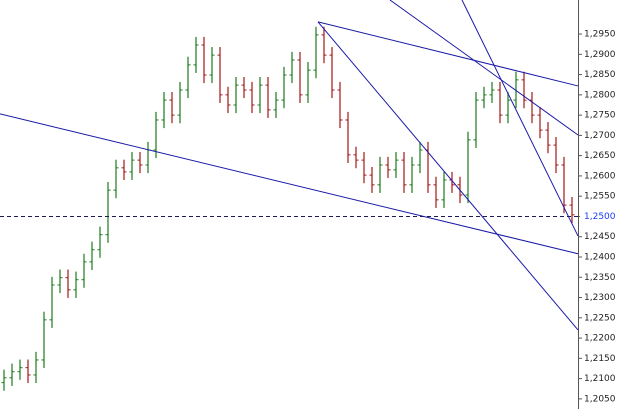  I want to click on y-tick-label: 1,2100, so click(600, 379).